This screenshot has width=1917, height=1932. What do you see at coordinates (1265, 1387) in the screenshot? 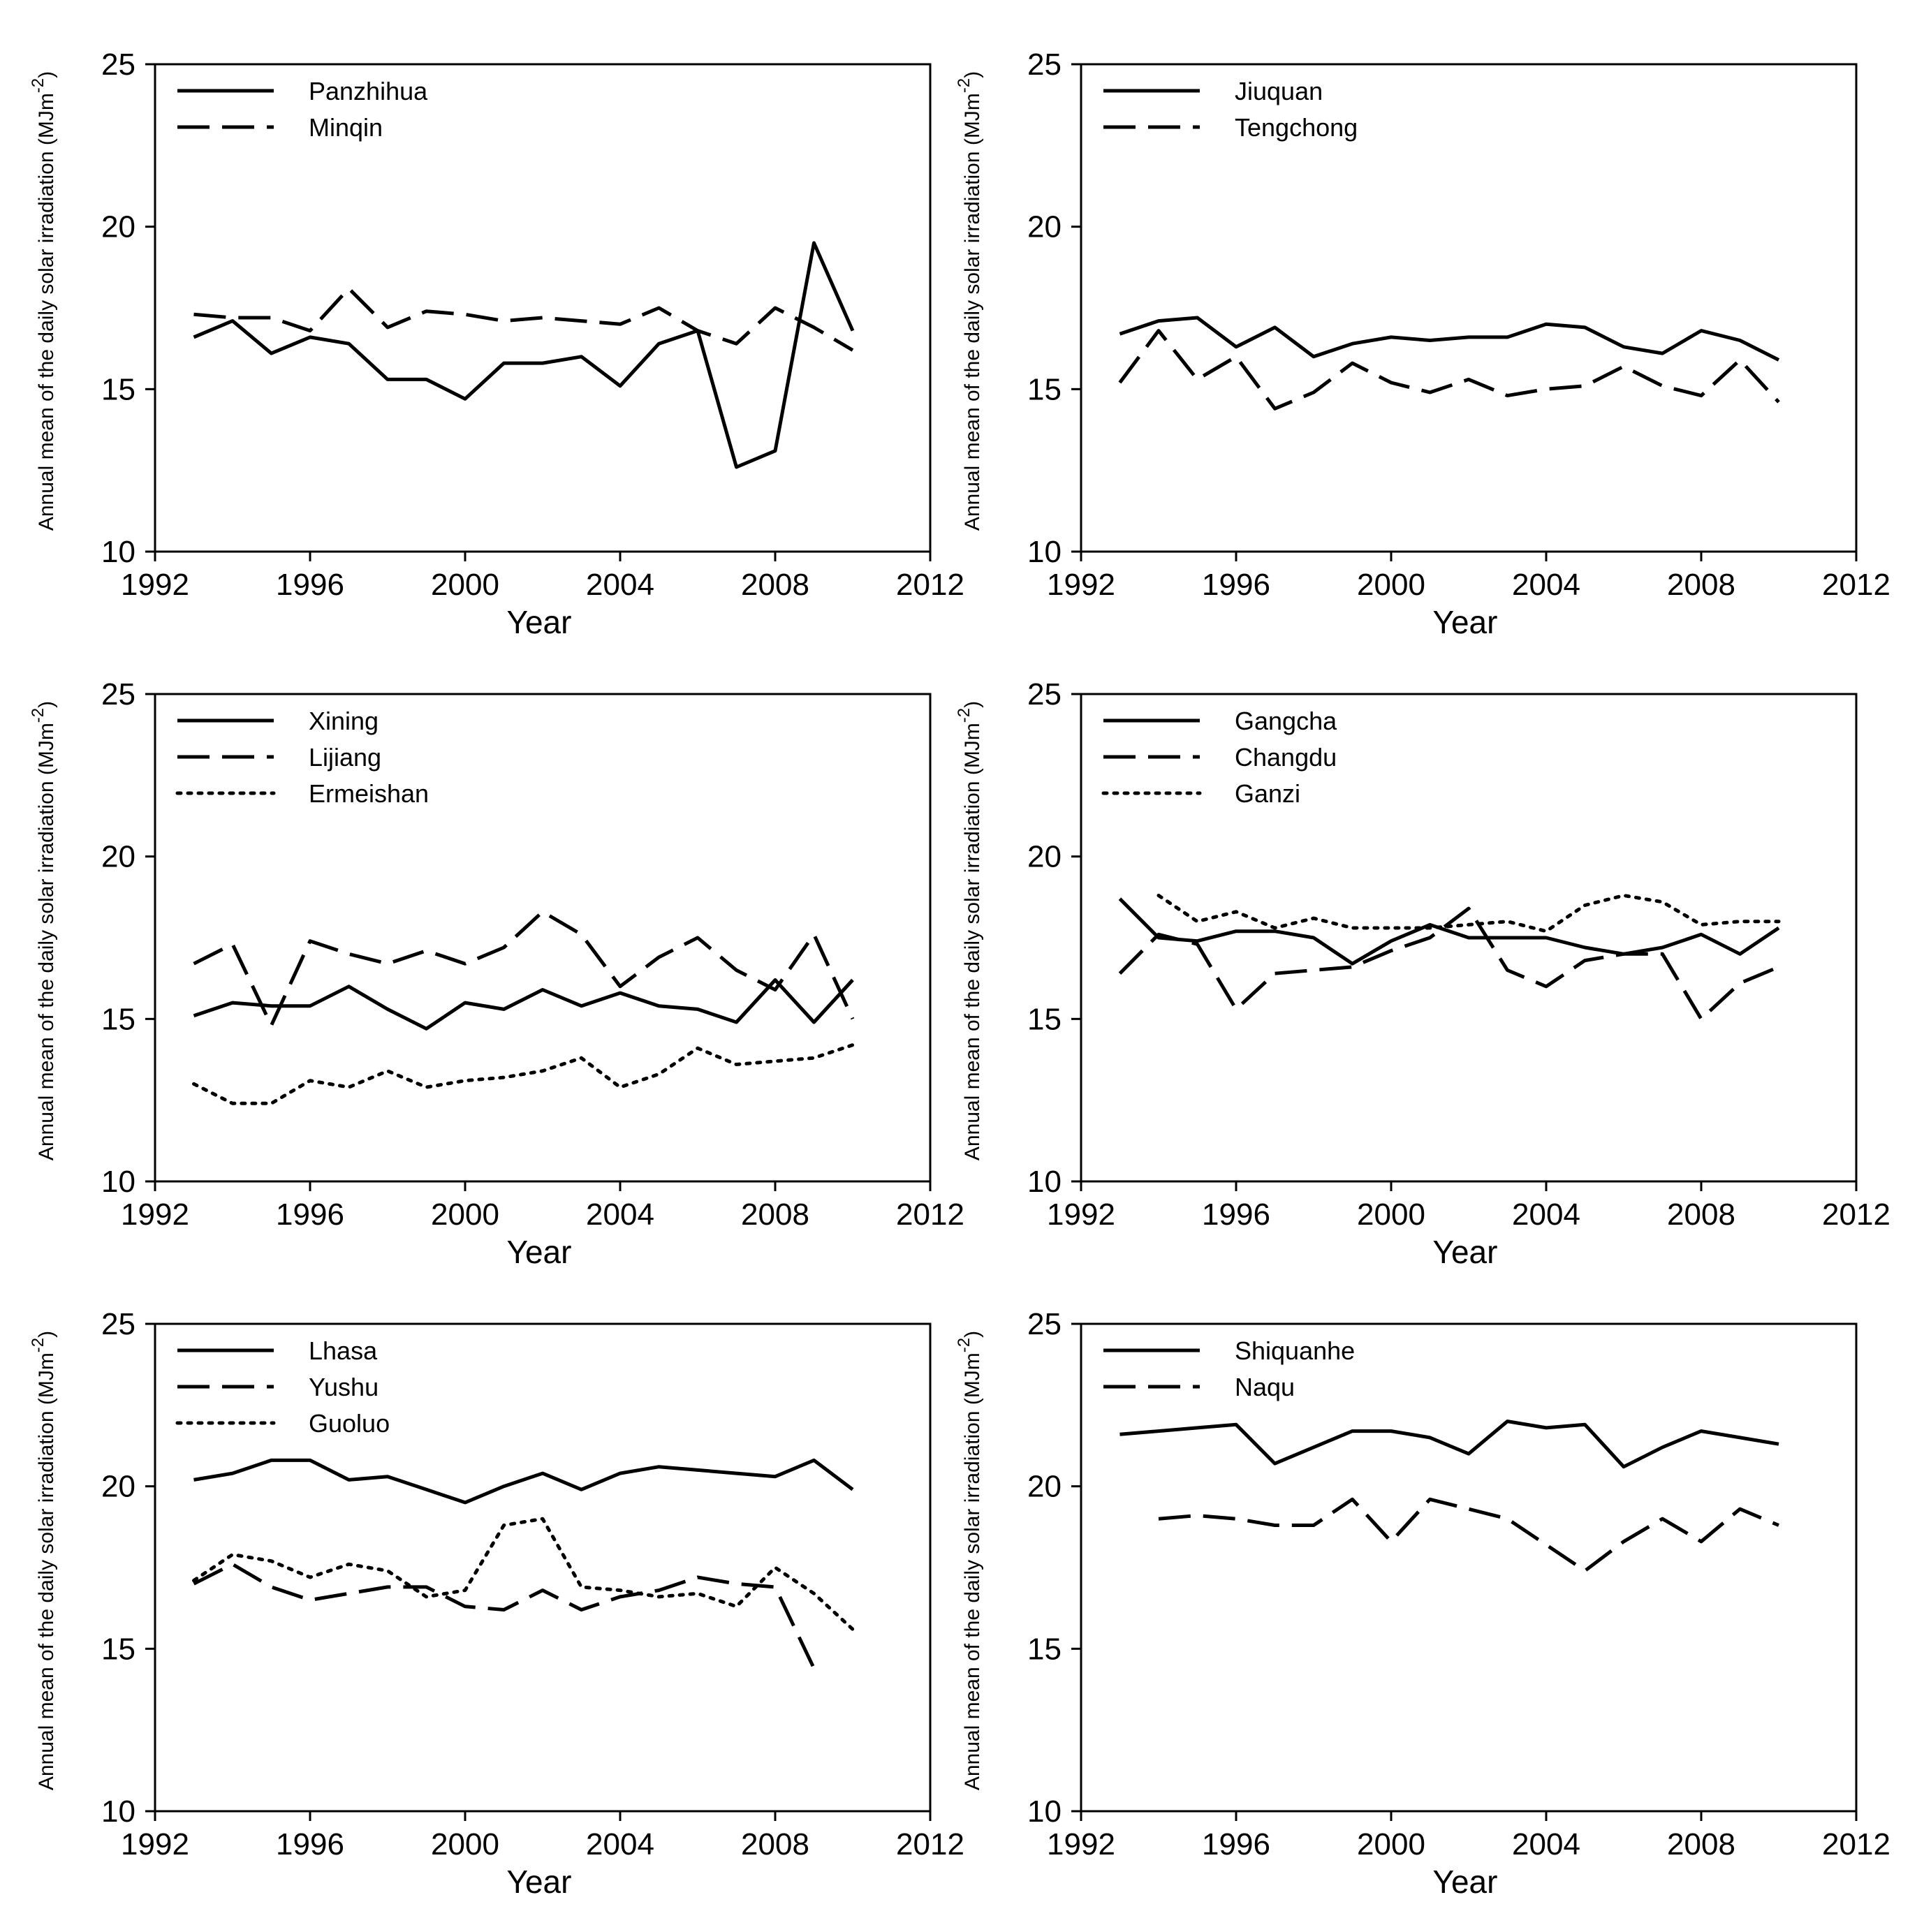
I see `legend-label-naqu: Naqu` at bounding box center [1265, 1387].